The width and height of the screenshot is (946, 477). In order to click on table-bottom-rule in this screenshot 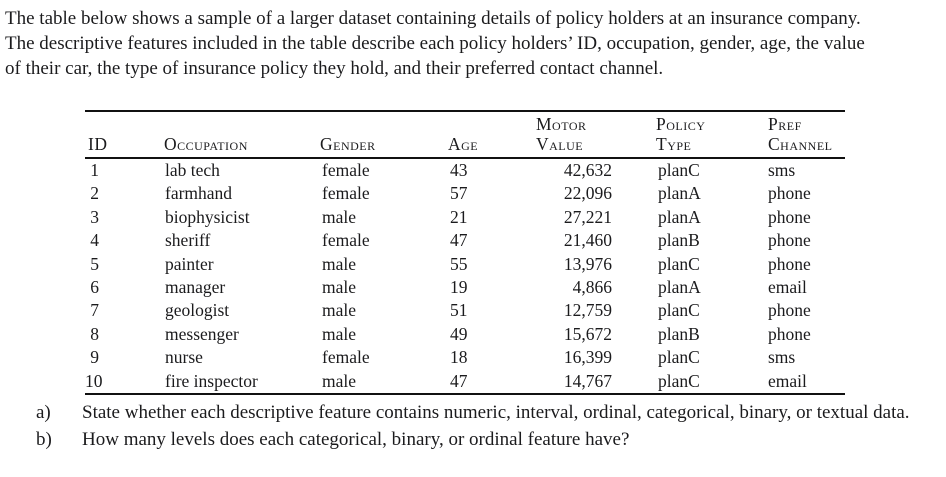, I will do `click(465, 393)`.